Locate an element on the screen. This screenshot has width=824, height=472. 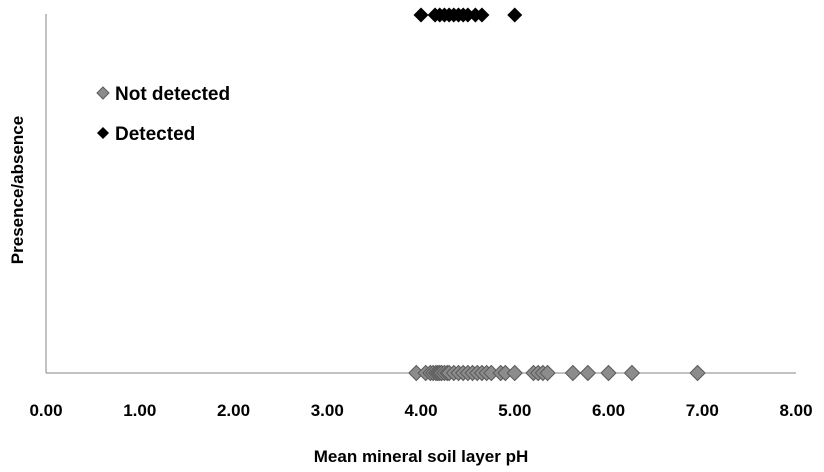
x-tick-label: 8.00 is located at coordinates (795, 410).